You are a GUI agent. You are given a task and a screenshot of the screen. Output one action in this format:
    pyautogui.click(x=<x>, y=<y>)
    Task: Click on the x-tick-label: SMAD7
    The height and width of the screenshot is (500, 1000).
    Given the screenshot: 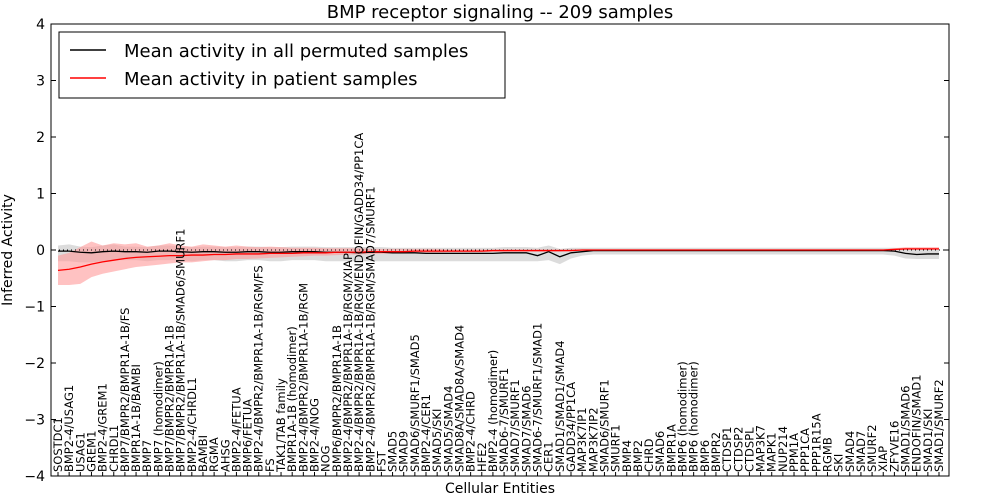 What is the action you would take?
    pyautogui.click(x=861, y=451)
    